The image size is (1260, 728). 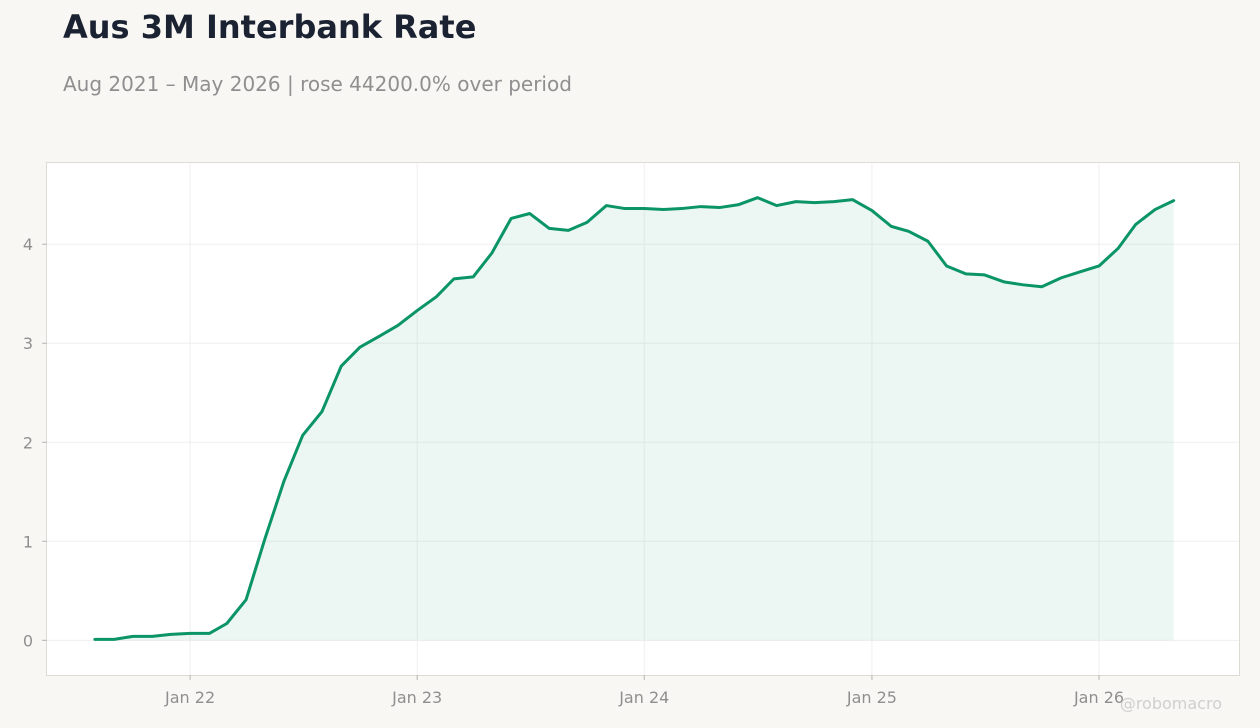 I want to click on x-axis-ticks: Jan 22 Jan 23 Jan 24 Jan 25 Jan 26, so click(x=644, y=691).